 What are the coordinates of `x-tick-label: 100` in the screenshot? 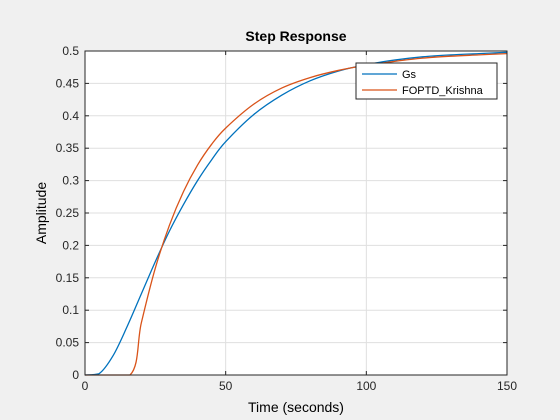 It's located at (366, 386).